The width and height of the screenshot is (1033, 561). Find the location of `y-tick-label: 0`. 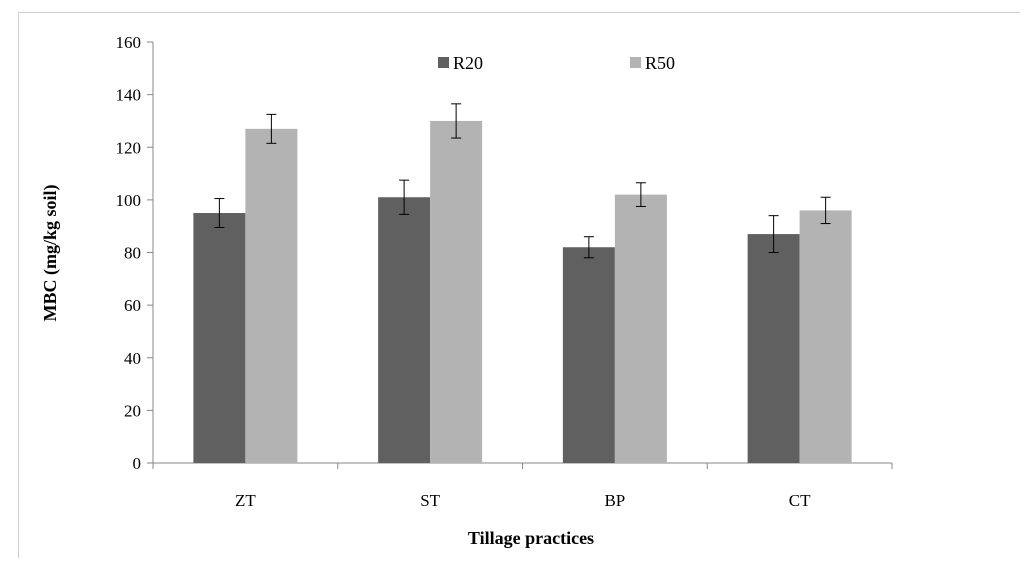

y-tick-label: 0 is located at coordinates (137, 463).